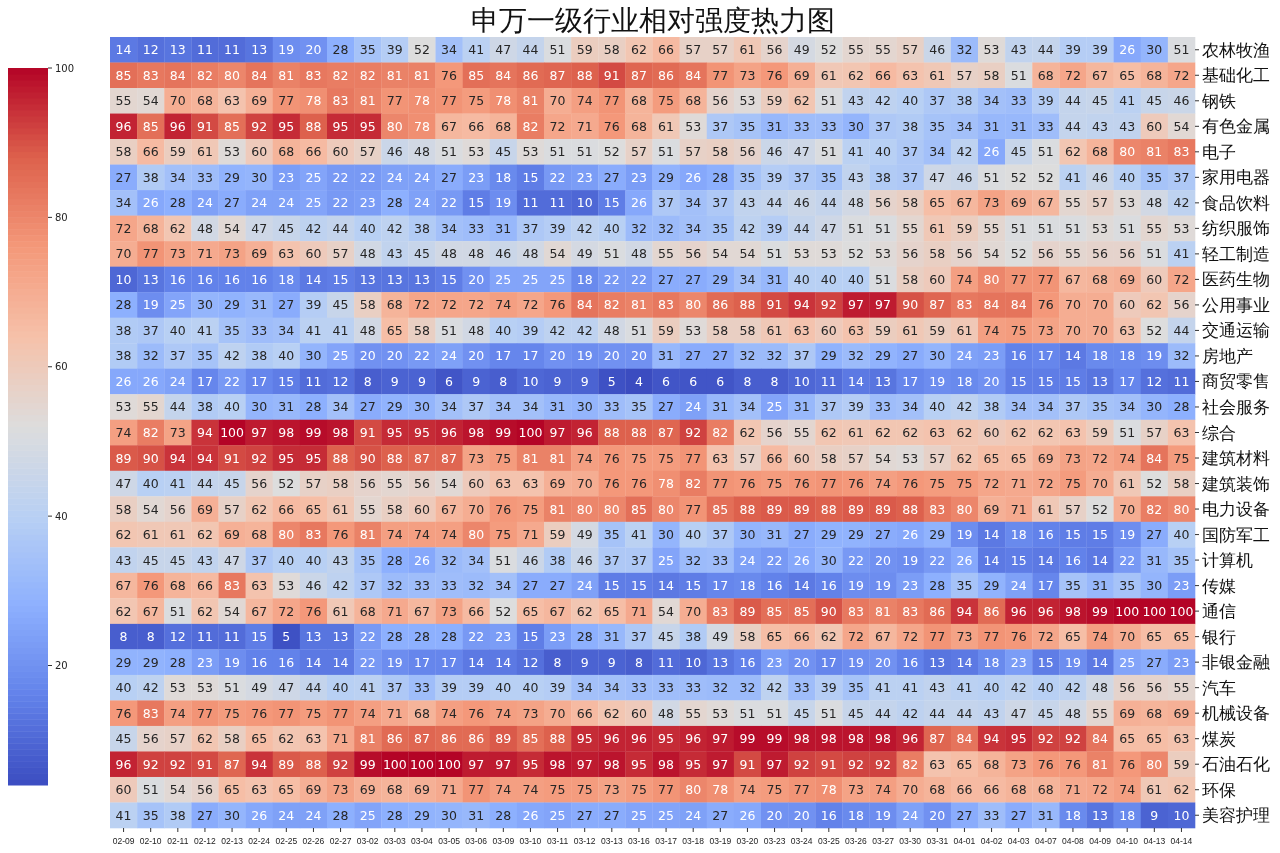 This screenshot has width=1280, height=853. Describe the element at coordinates (801, 764) in the screenshot. I see `data-label: 92` at that location.